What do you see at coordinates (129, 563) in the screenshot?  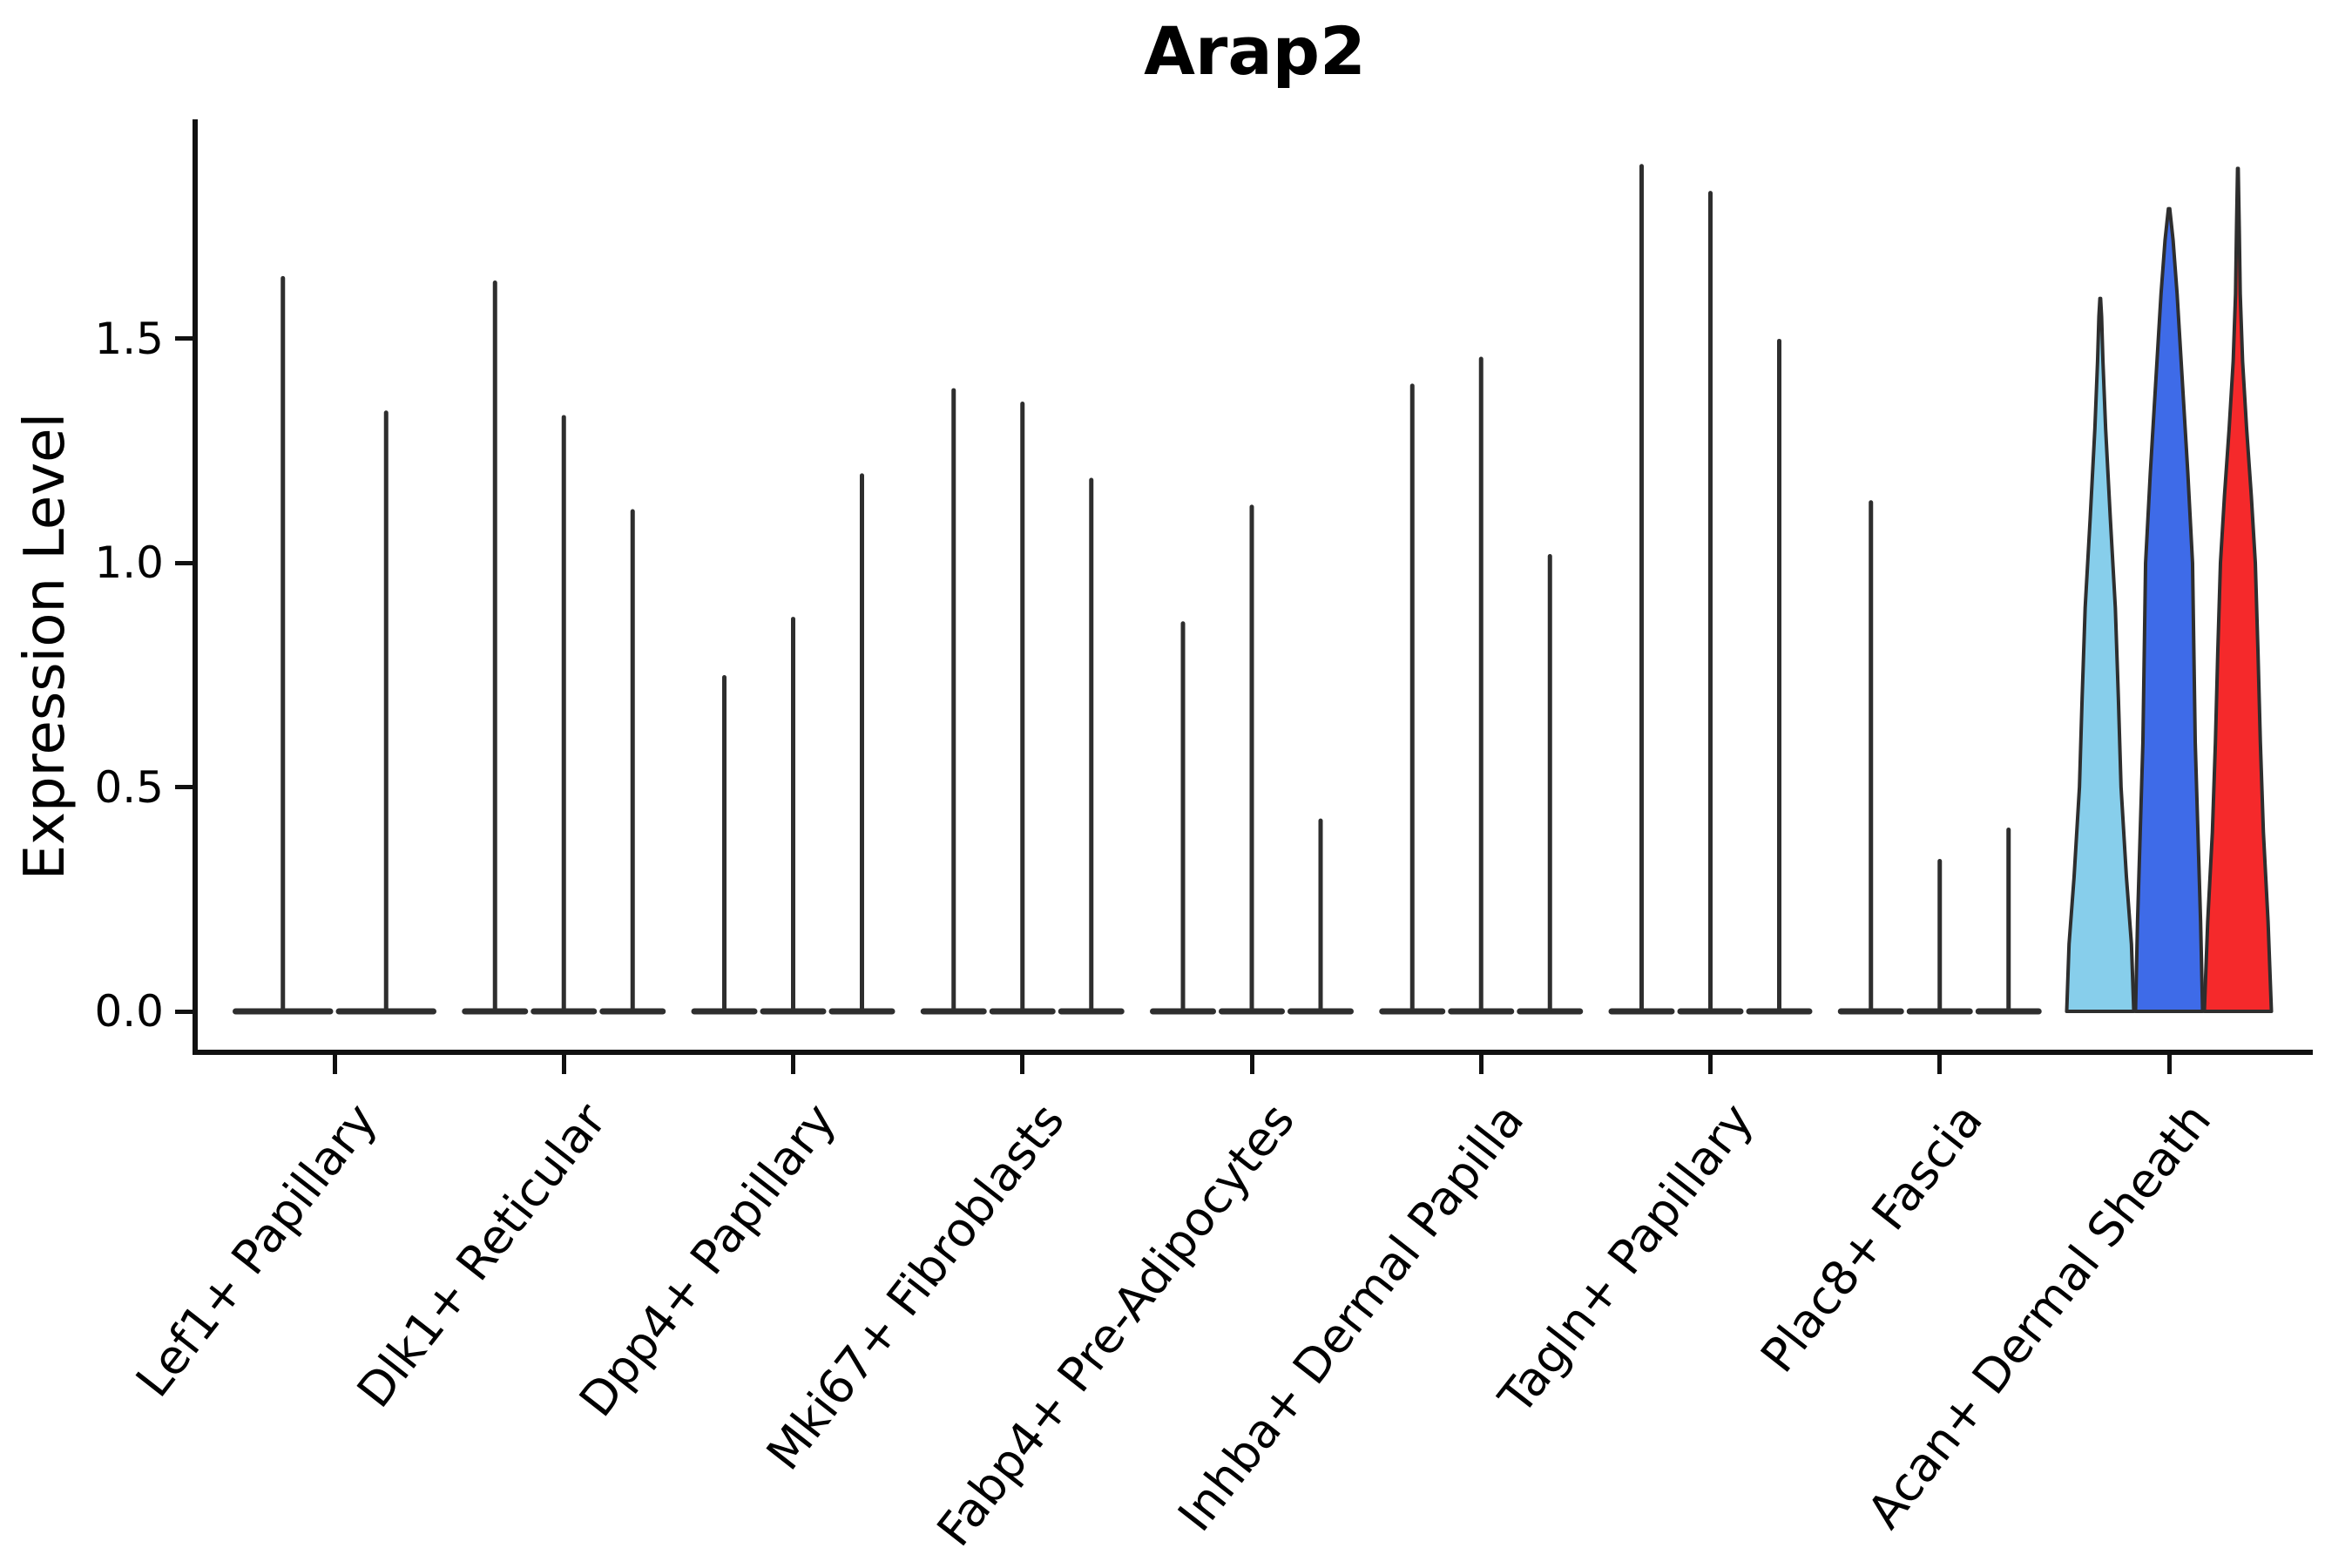 I see `y-tick-label: 1.0` at bounding box center [129, 563].